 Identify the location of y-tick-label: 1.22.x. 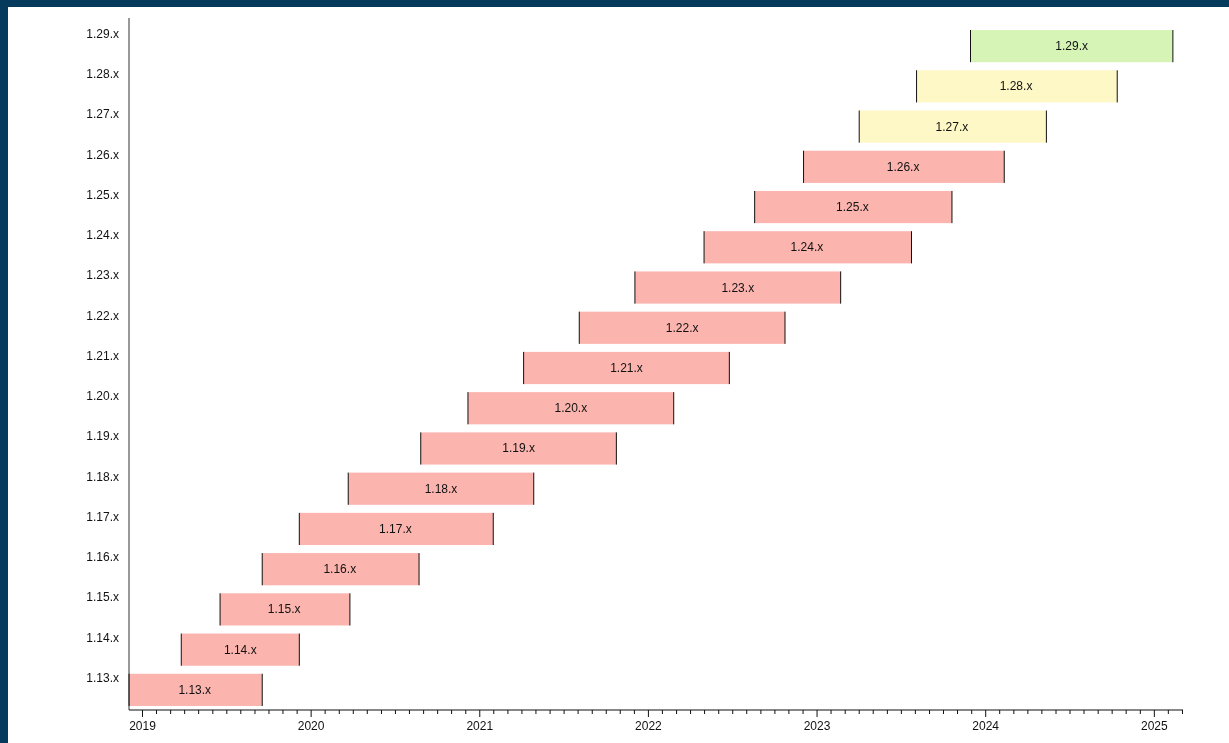
(102, 315).